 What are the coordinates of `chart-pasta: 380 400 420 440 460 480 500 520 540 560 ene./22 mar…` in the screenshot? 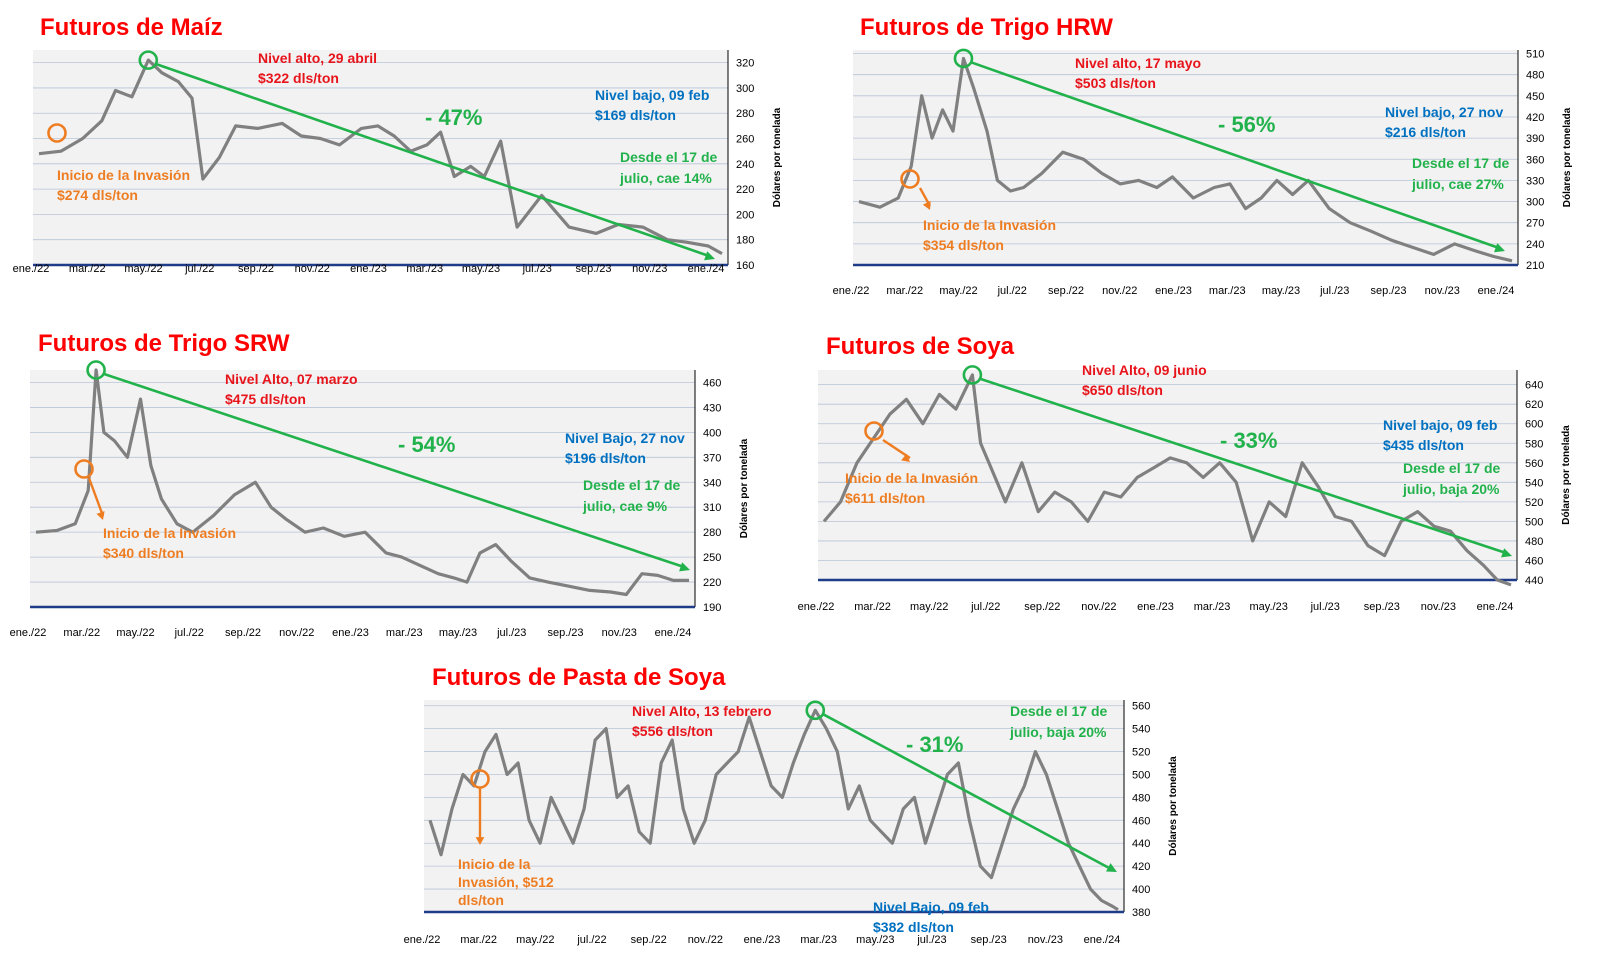 It's located at (791, 805).